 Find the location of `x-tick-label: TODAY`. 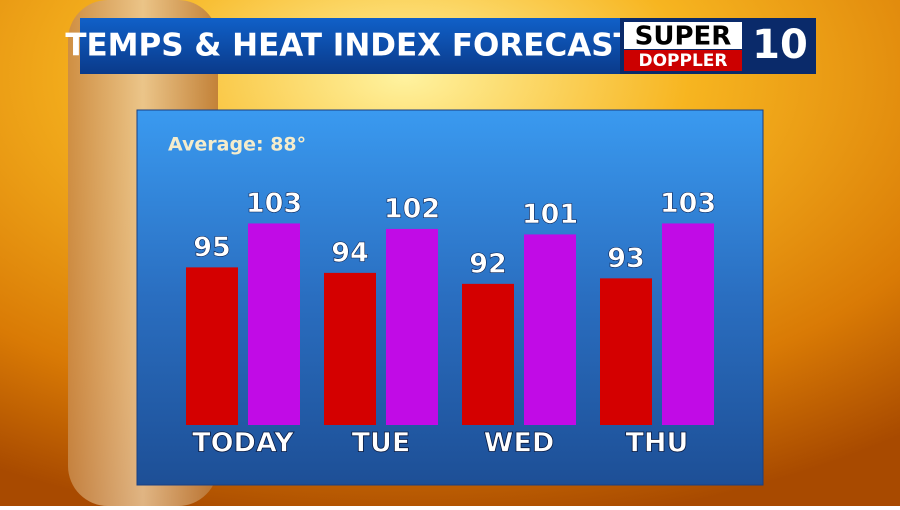

x-tick-label: TODAY is located at coordinates (243, 443).